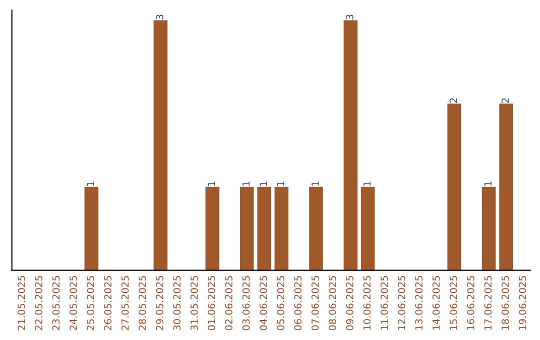 This screenshot has width=540, height=340. I want to click on x-tick-label: 26.05.2025, so click(108, 303).